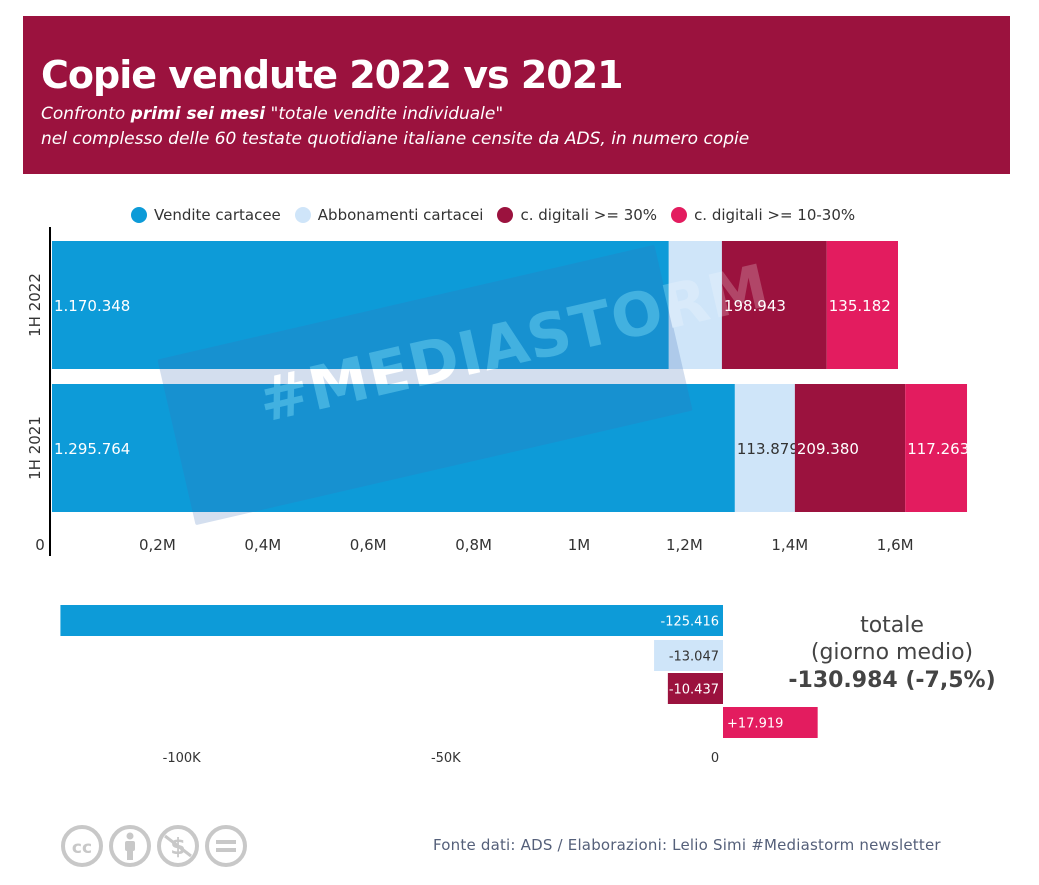 The image size is (1039, 885). Describe the element at coordinates (86, 113) in the screenshot. I see `subtitle-pre: Confronto` at that location.